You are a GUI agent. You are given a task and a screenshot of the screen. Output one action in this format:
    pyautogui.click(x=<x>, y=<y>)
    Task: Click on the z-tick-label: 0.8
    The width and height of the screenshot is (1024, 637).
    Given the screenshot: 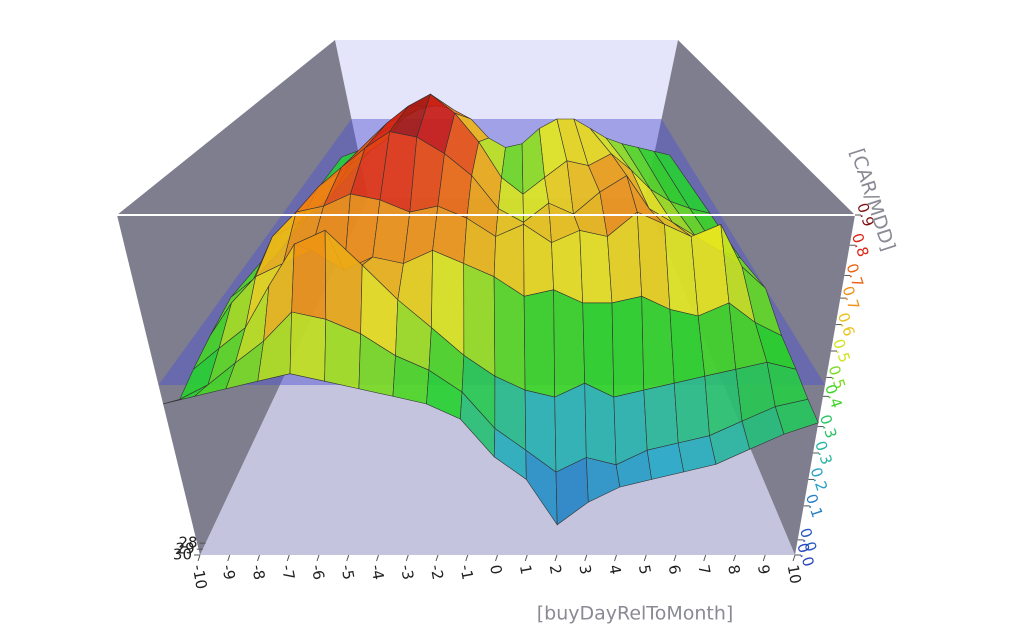 What is the action you would take?
    pyautogui.click(x=860, y=245)
    